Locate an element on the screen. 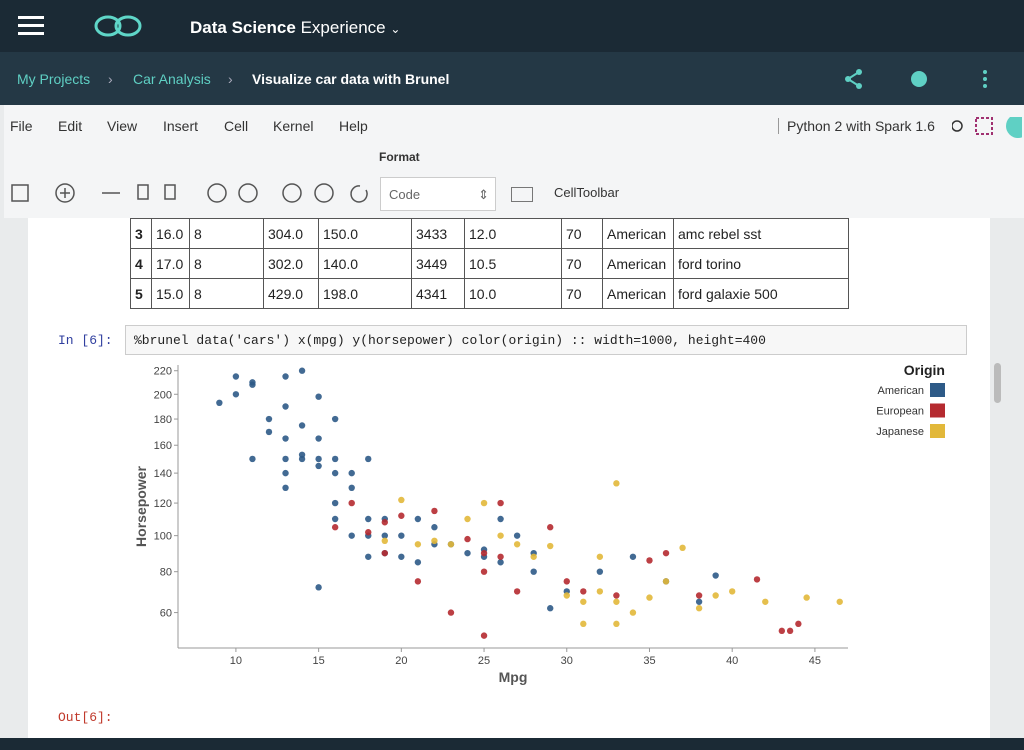 This screenshot has width=1024, height=750. table-cell: 304.0 is located at coordinates (291, 233).